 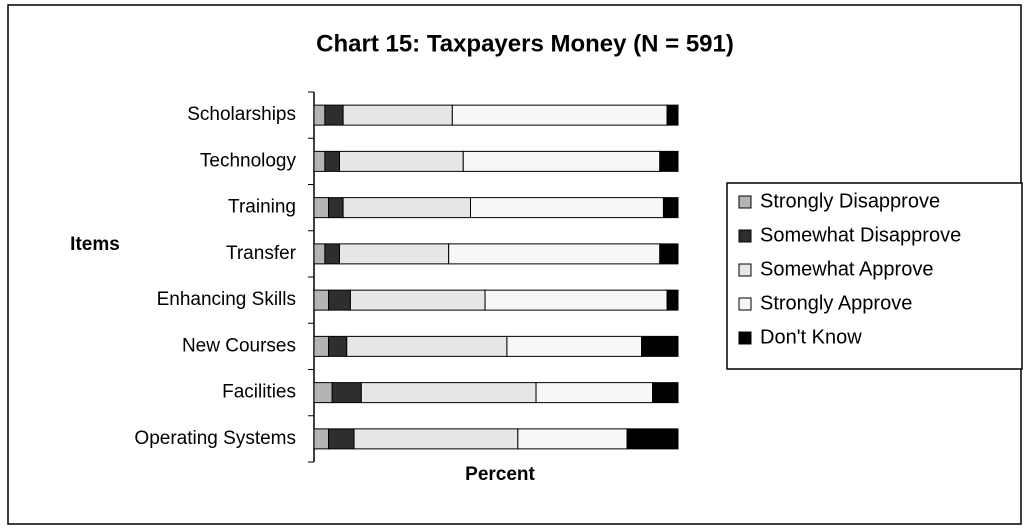 I want to click on chart-title: Chart 15: Taxpayers Money (N = 591), so click(x=525, y=43).